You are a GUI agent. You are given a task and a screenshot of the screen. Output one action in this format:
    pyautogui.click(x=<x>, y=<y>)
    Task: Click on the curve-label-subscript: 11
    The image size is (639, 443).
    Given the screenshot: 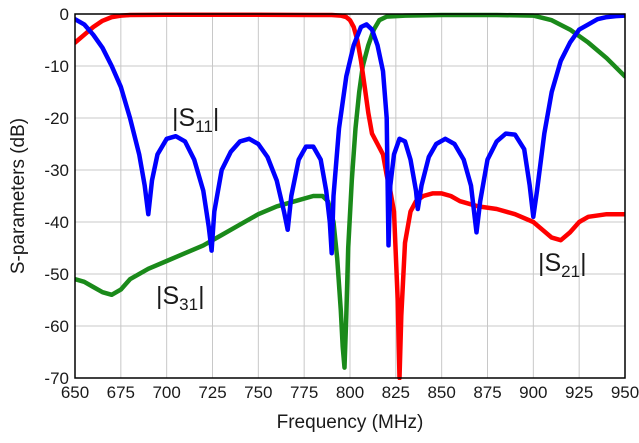 What is the action you would take?
    pyautogui.click(x=204, y=126)
    